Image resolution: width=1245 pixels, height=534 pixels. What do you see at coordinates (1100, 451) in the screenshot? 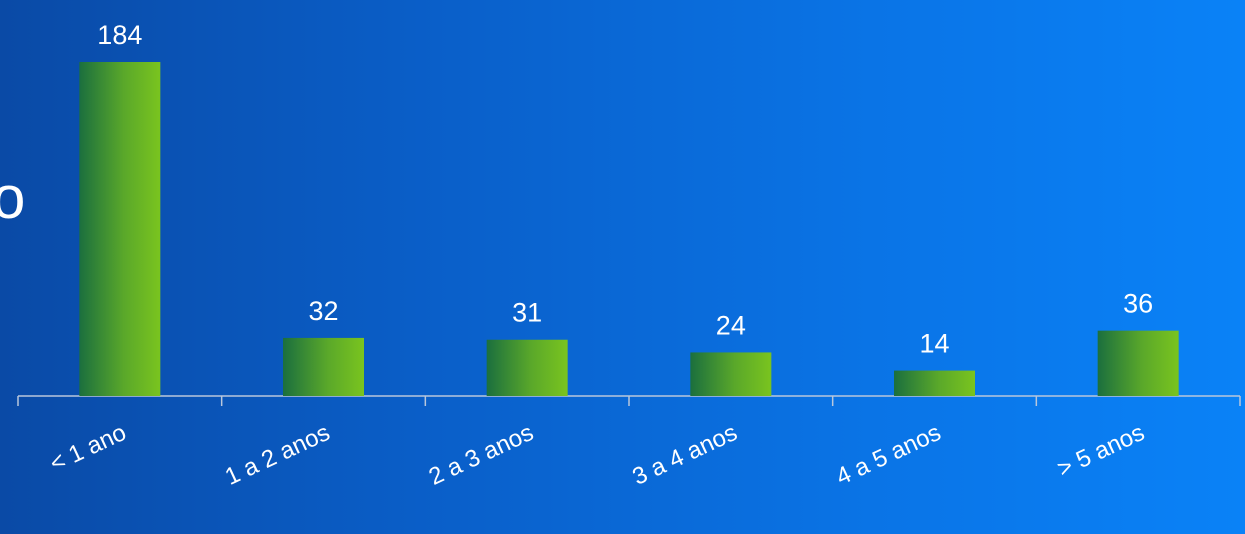
I see `x-tick-label: > 5 anos` at bounding box center [1100, 451].